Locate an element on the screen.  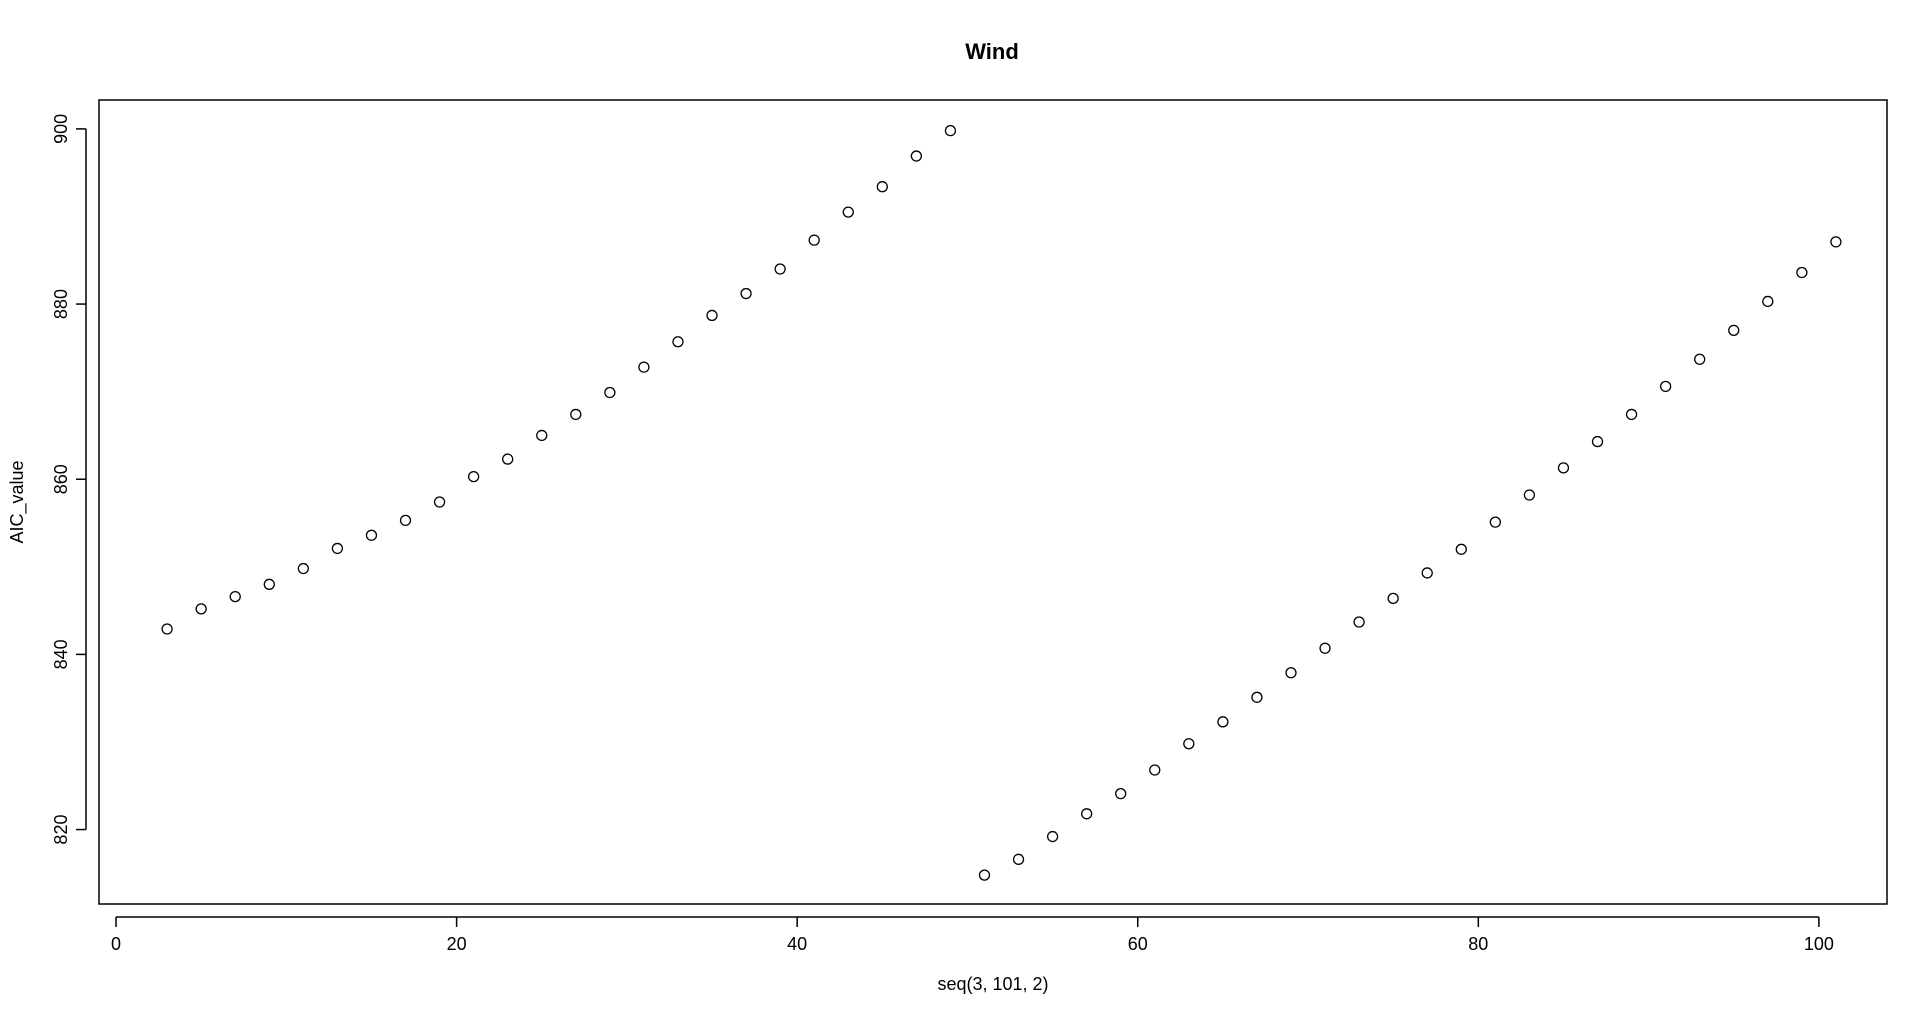
y-tick-label: 820 is located at coordinates (61, 830).